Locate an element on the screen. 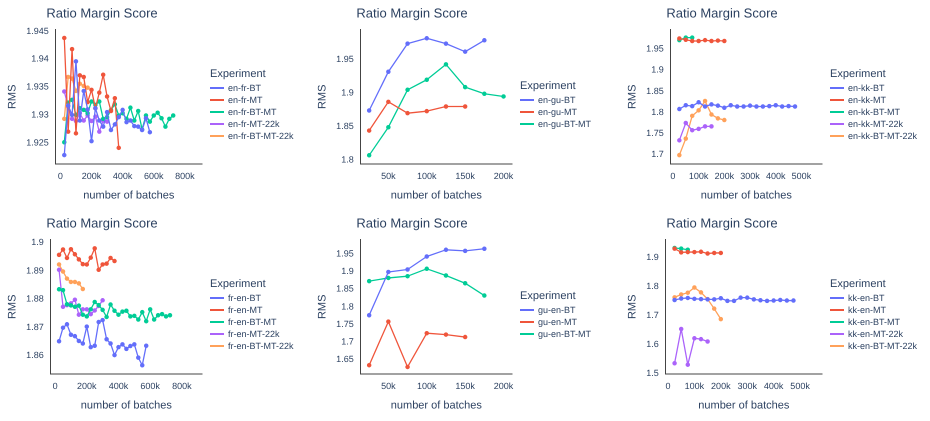  legend-label: fr-en-BT-MT-22k is located at coordinates (261, 346).